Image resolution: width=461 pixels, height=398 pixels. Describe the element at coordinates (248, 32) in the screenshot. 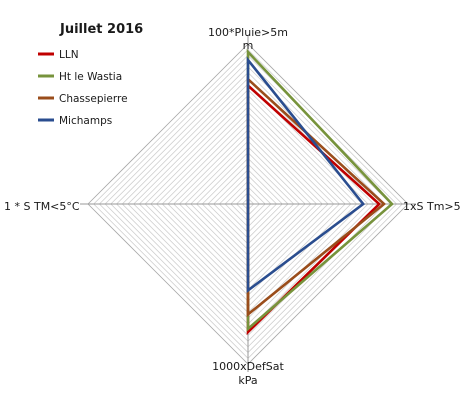

I see `axis-label-top-line-1: 100*Pluie>5m` at that location.